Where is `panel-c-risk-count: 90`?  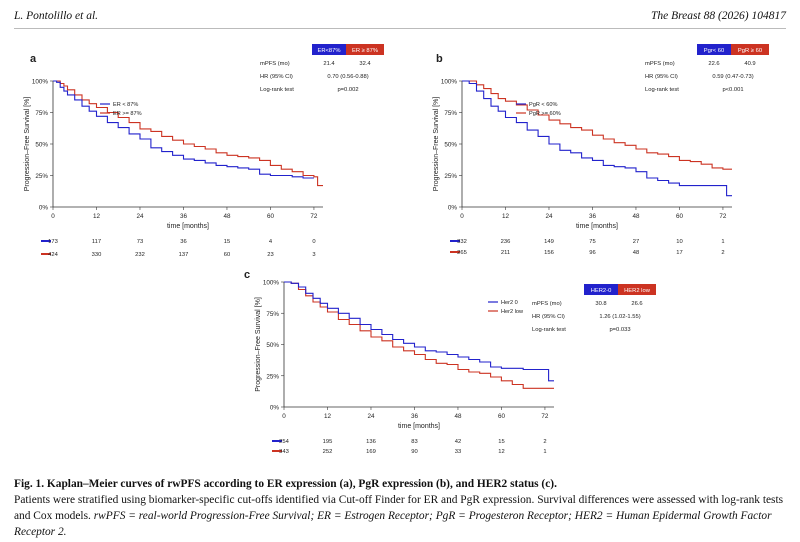
panel-c-risk-count: 90 is located at coordinates (414, 452).